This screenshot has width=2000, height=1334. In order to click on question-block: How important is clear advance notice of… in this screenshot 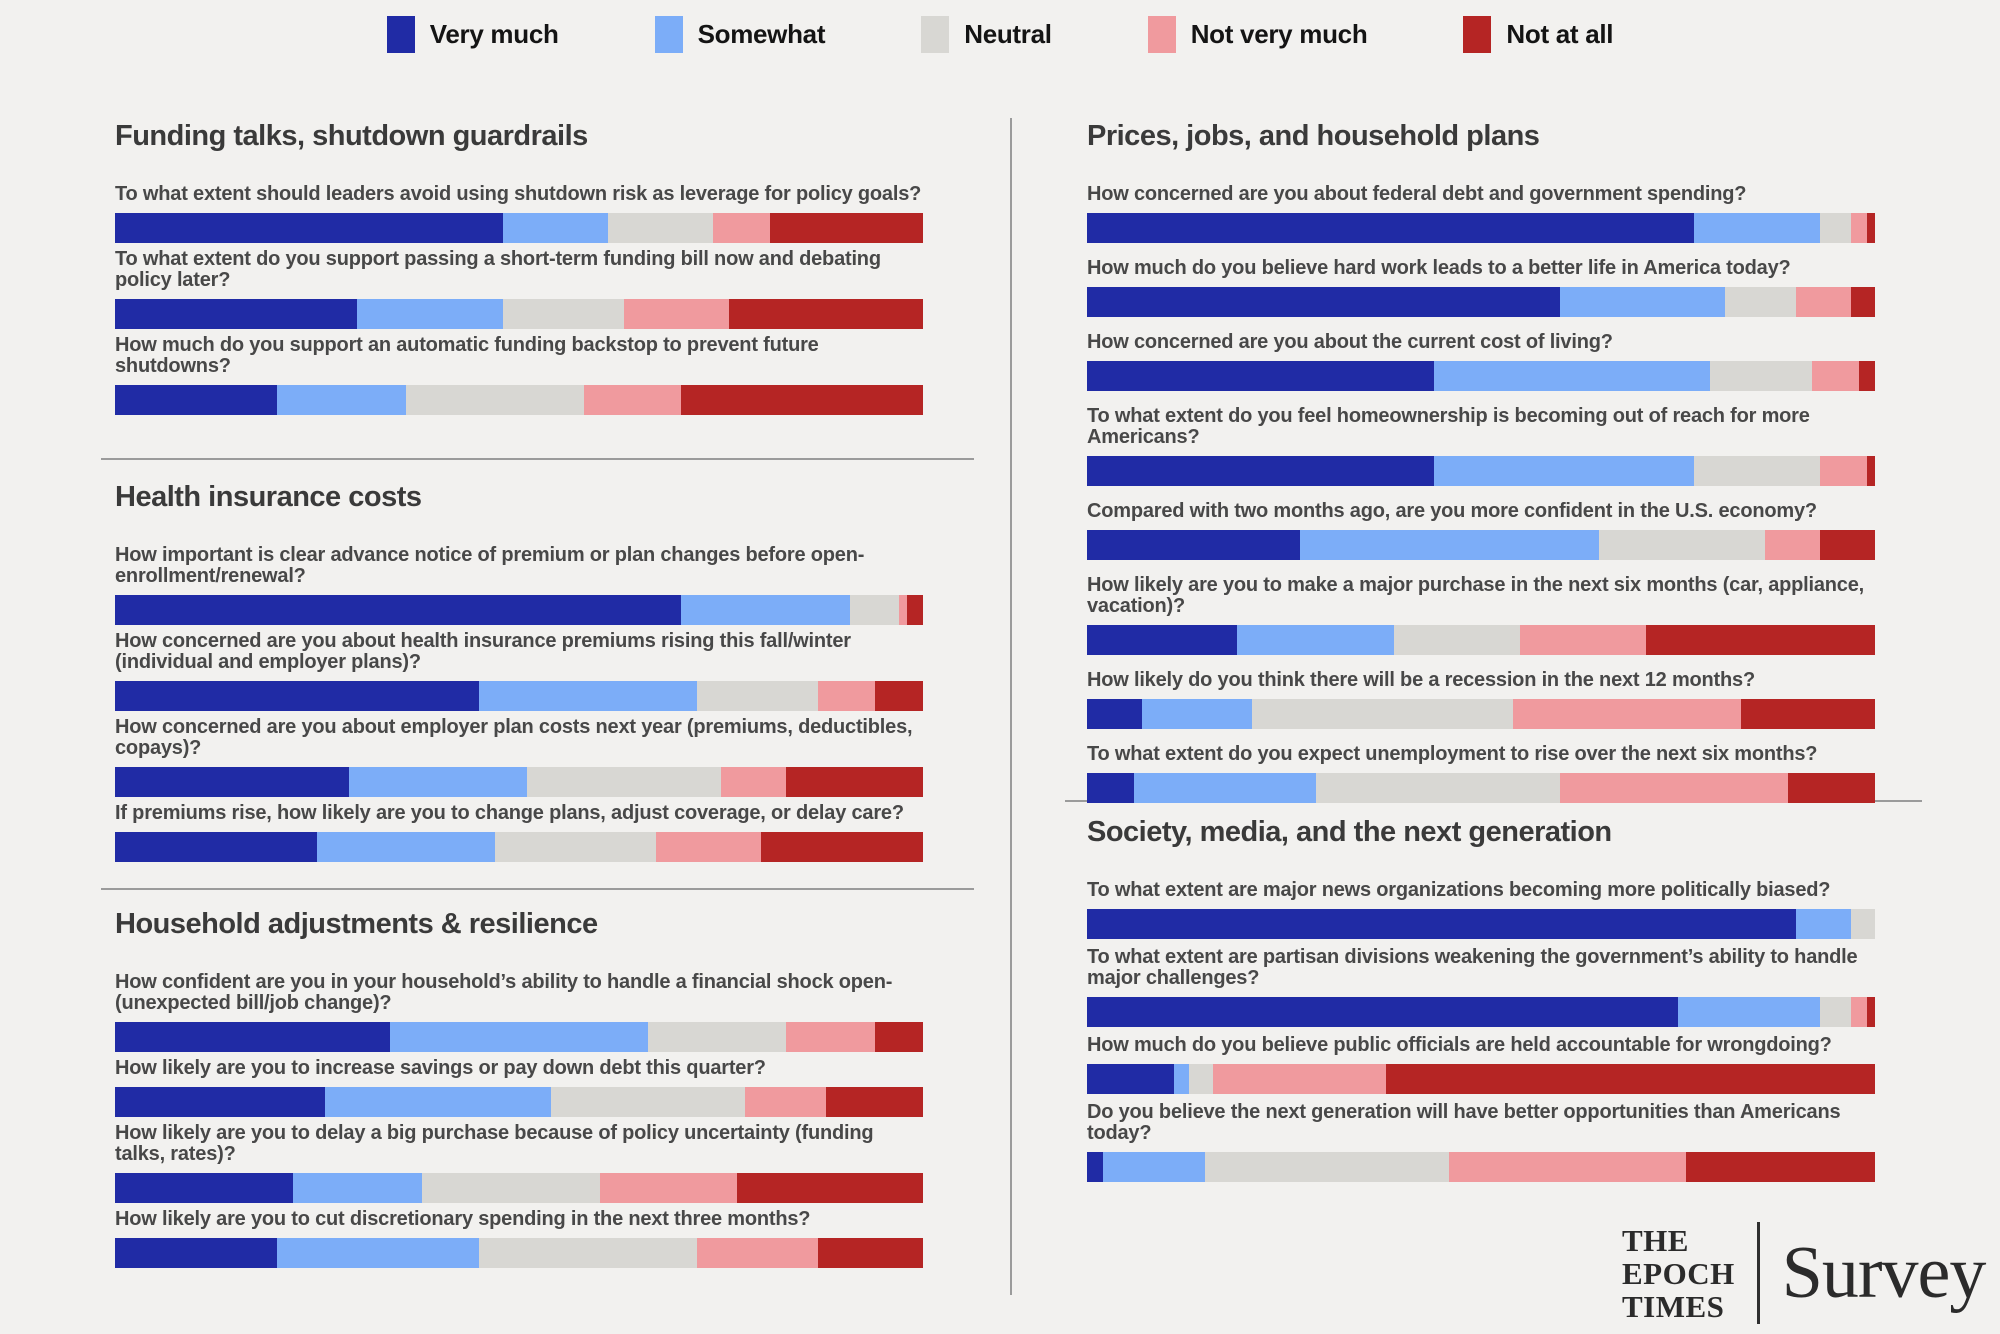, I will do `click(519, 585)`.